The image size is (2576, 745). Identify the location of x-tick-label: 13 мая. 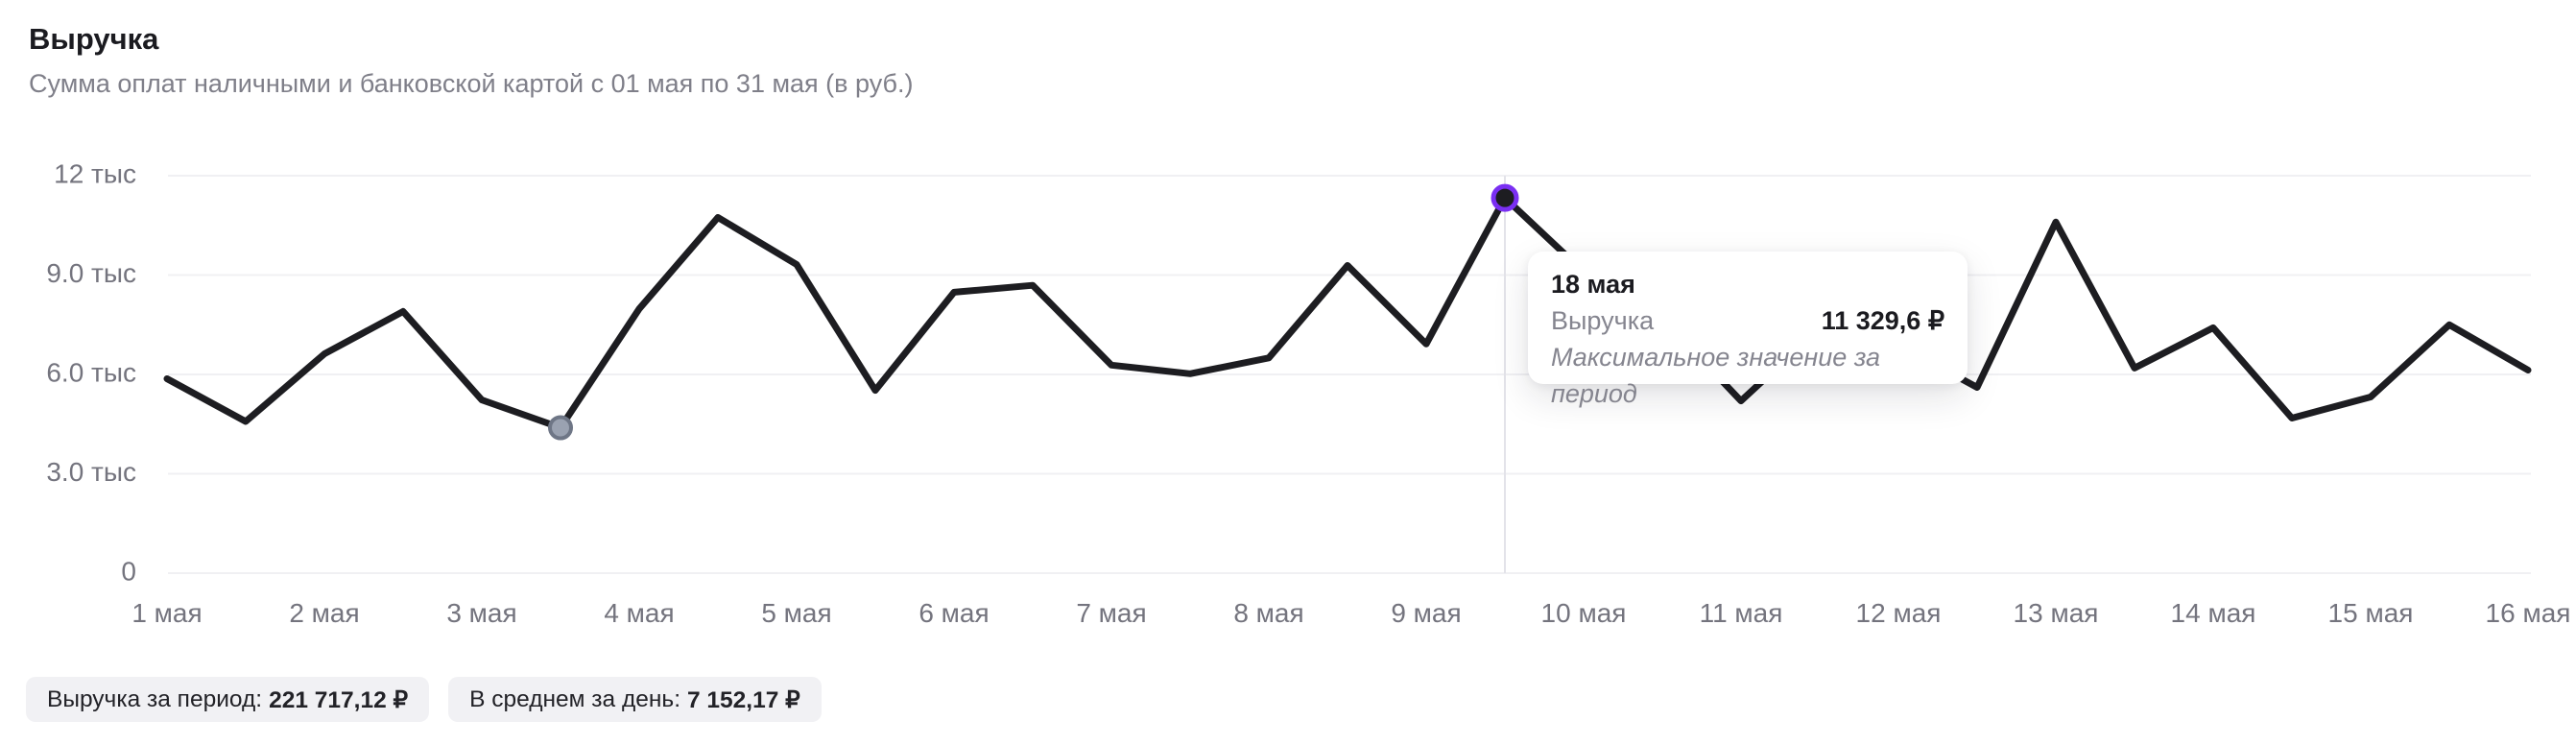
(2056, 613).